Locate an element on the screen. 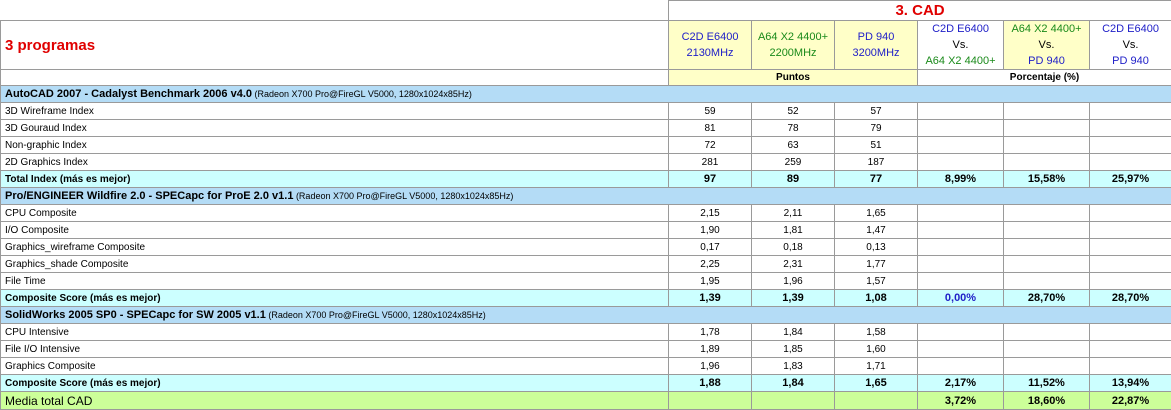 Image resolution: width=1171 pixels, height=410 pixels. total-pct: 8,99% is located at coordinates (960, 179).